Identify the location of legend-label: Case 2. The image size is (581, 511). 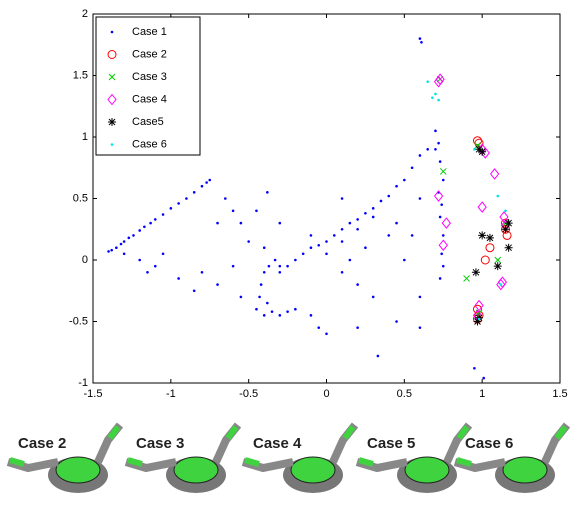
(149, 54).